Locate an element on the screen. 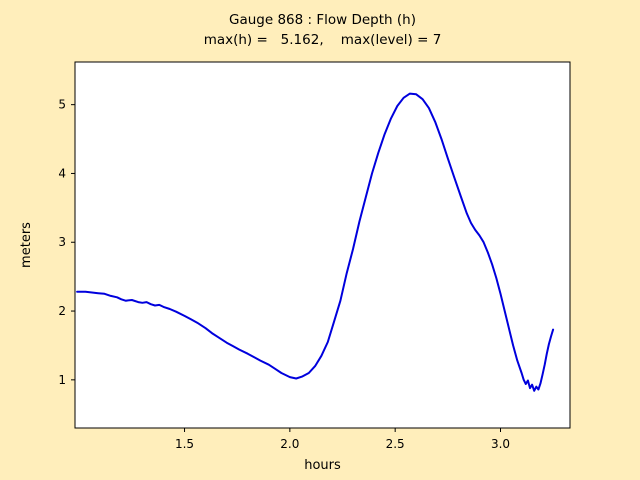 The height and width of the screenshot is (480, 640). x-tick-label: 3.0 is located at coordinates (500, 444).